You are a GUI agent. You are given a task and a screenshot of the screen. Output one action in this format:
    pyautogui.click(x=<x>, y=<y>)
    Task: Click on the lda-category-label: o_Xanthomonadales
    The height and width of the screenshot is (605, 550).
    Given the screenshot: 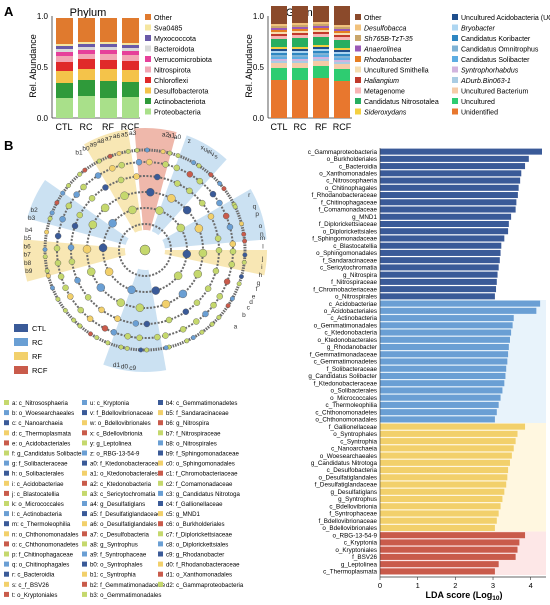 What is the action you would take?
    pyautogui.click(x=348, y=174)
    